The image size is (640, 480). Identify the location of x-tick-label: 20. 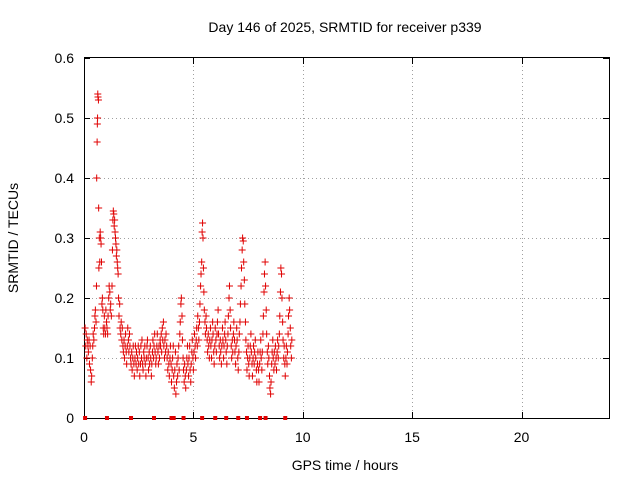
(522, 437).